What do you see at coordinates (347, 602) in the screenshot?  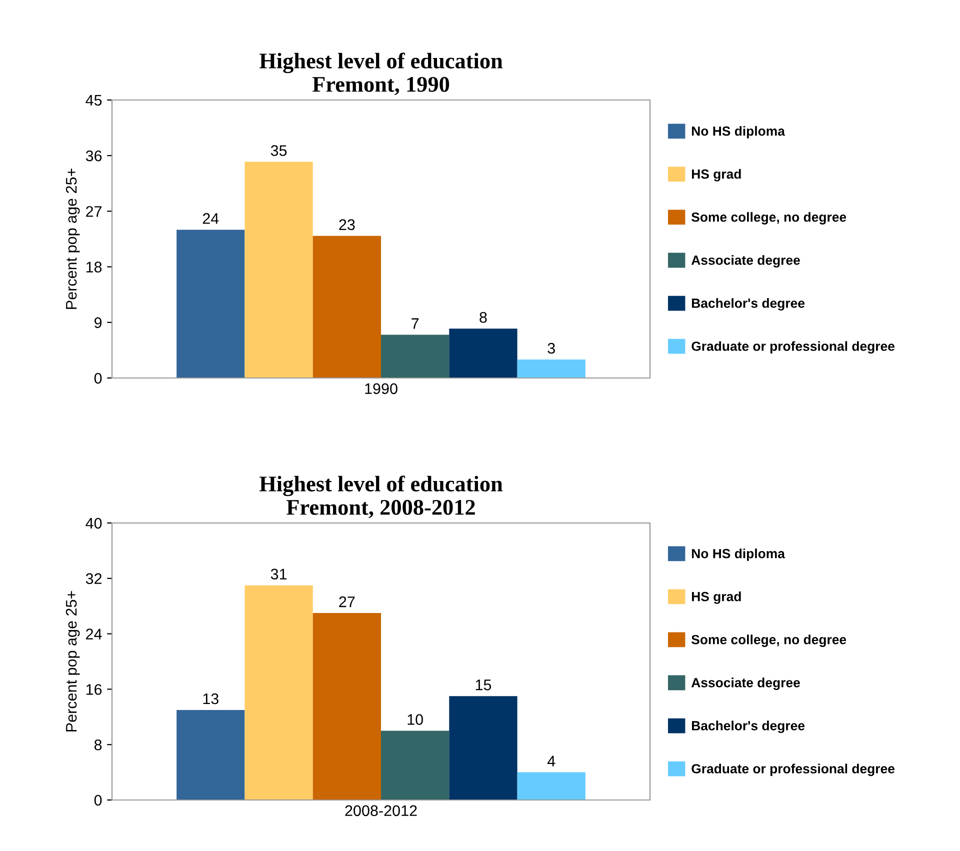 I see `data-label: 27` at bounding box center [347, 602].